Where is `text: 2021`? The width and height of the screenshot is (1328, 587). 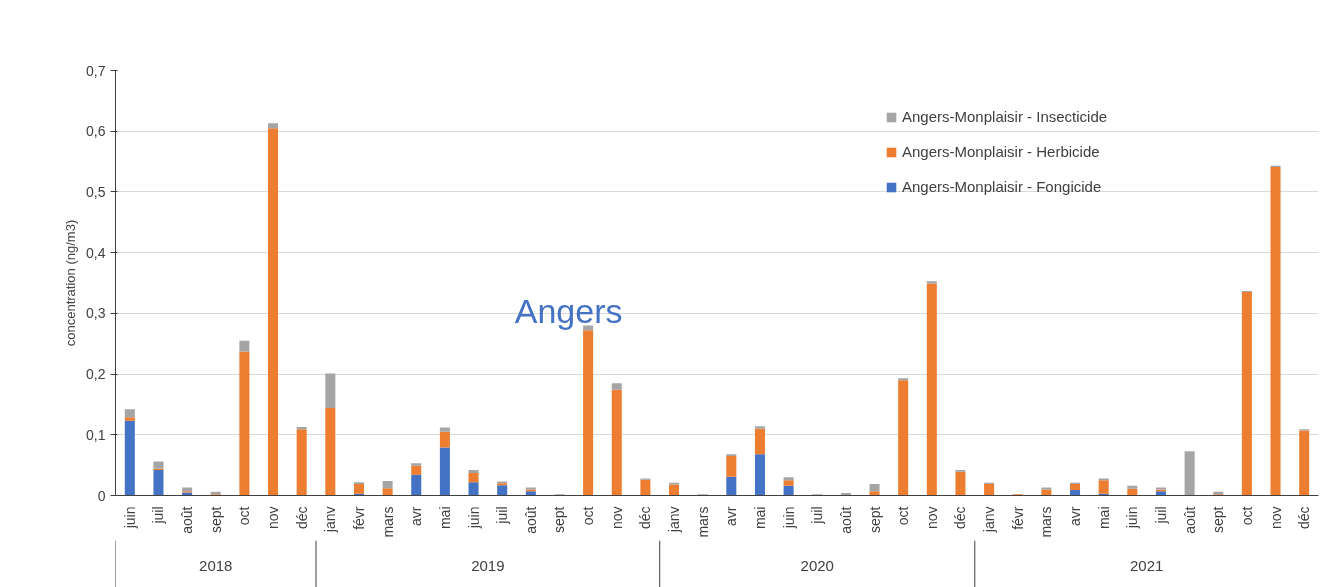
text: 2021 is located at coordinates (1146, 566).